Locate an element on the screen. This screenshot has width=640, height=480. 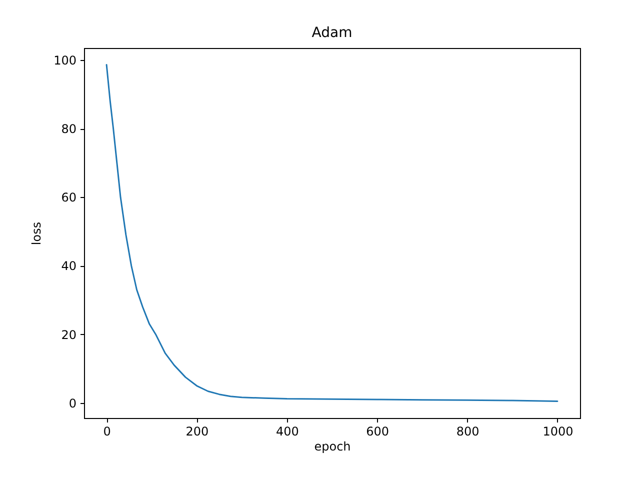
x-tick-label: 600 is located at coordinates (378, 431).